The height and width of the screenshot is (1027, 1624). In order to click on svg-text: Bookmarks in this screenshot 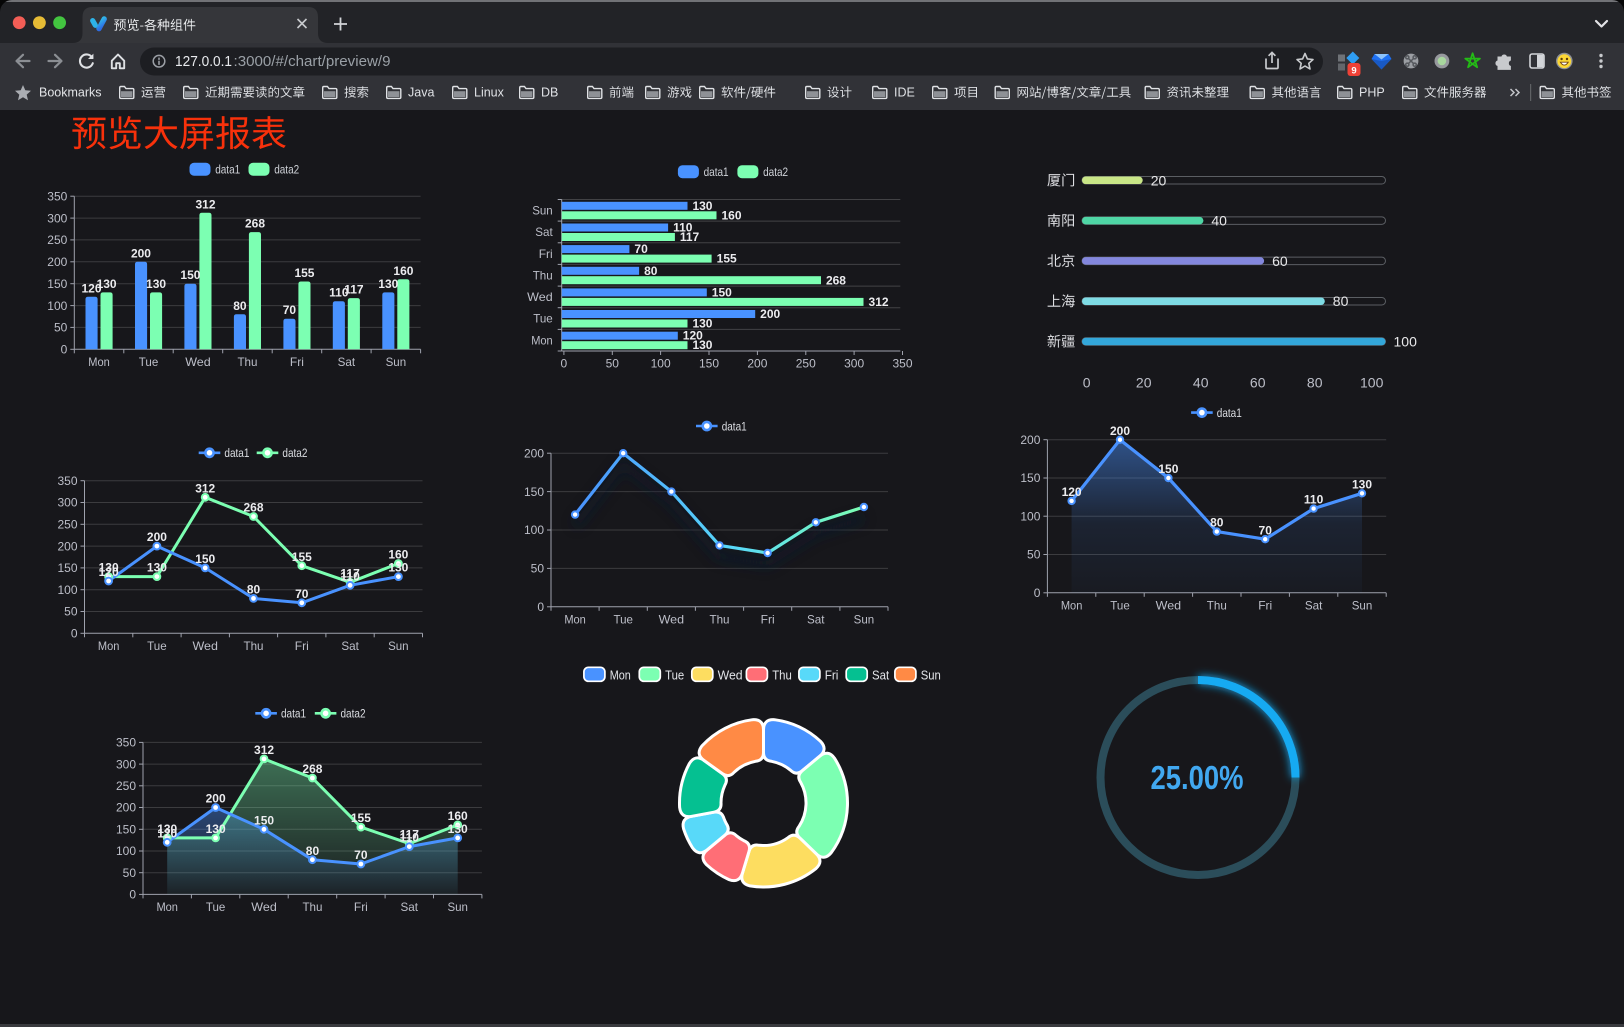, I will do `click(70, 93)`.